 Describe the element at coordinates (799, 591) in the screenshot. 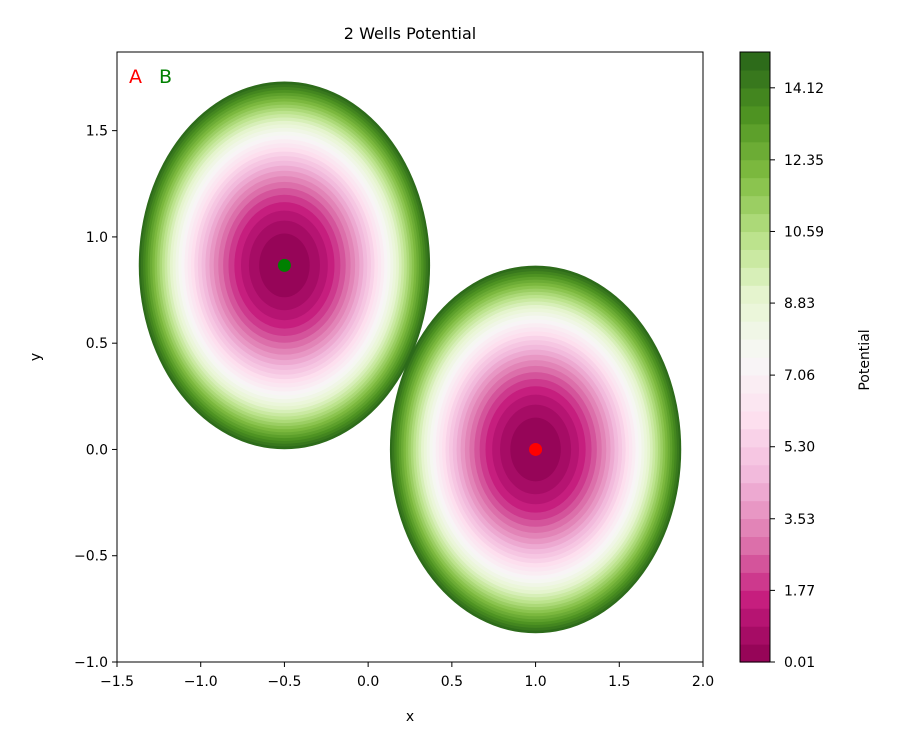

I see `colorbar-tick-label: 1.77` at that location.